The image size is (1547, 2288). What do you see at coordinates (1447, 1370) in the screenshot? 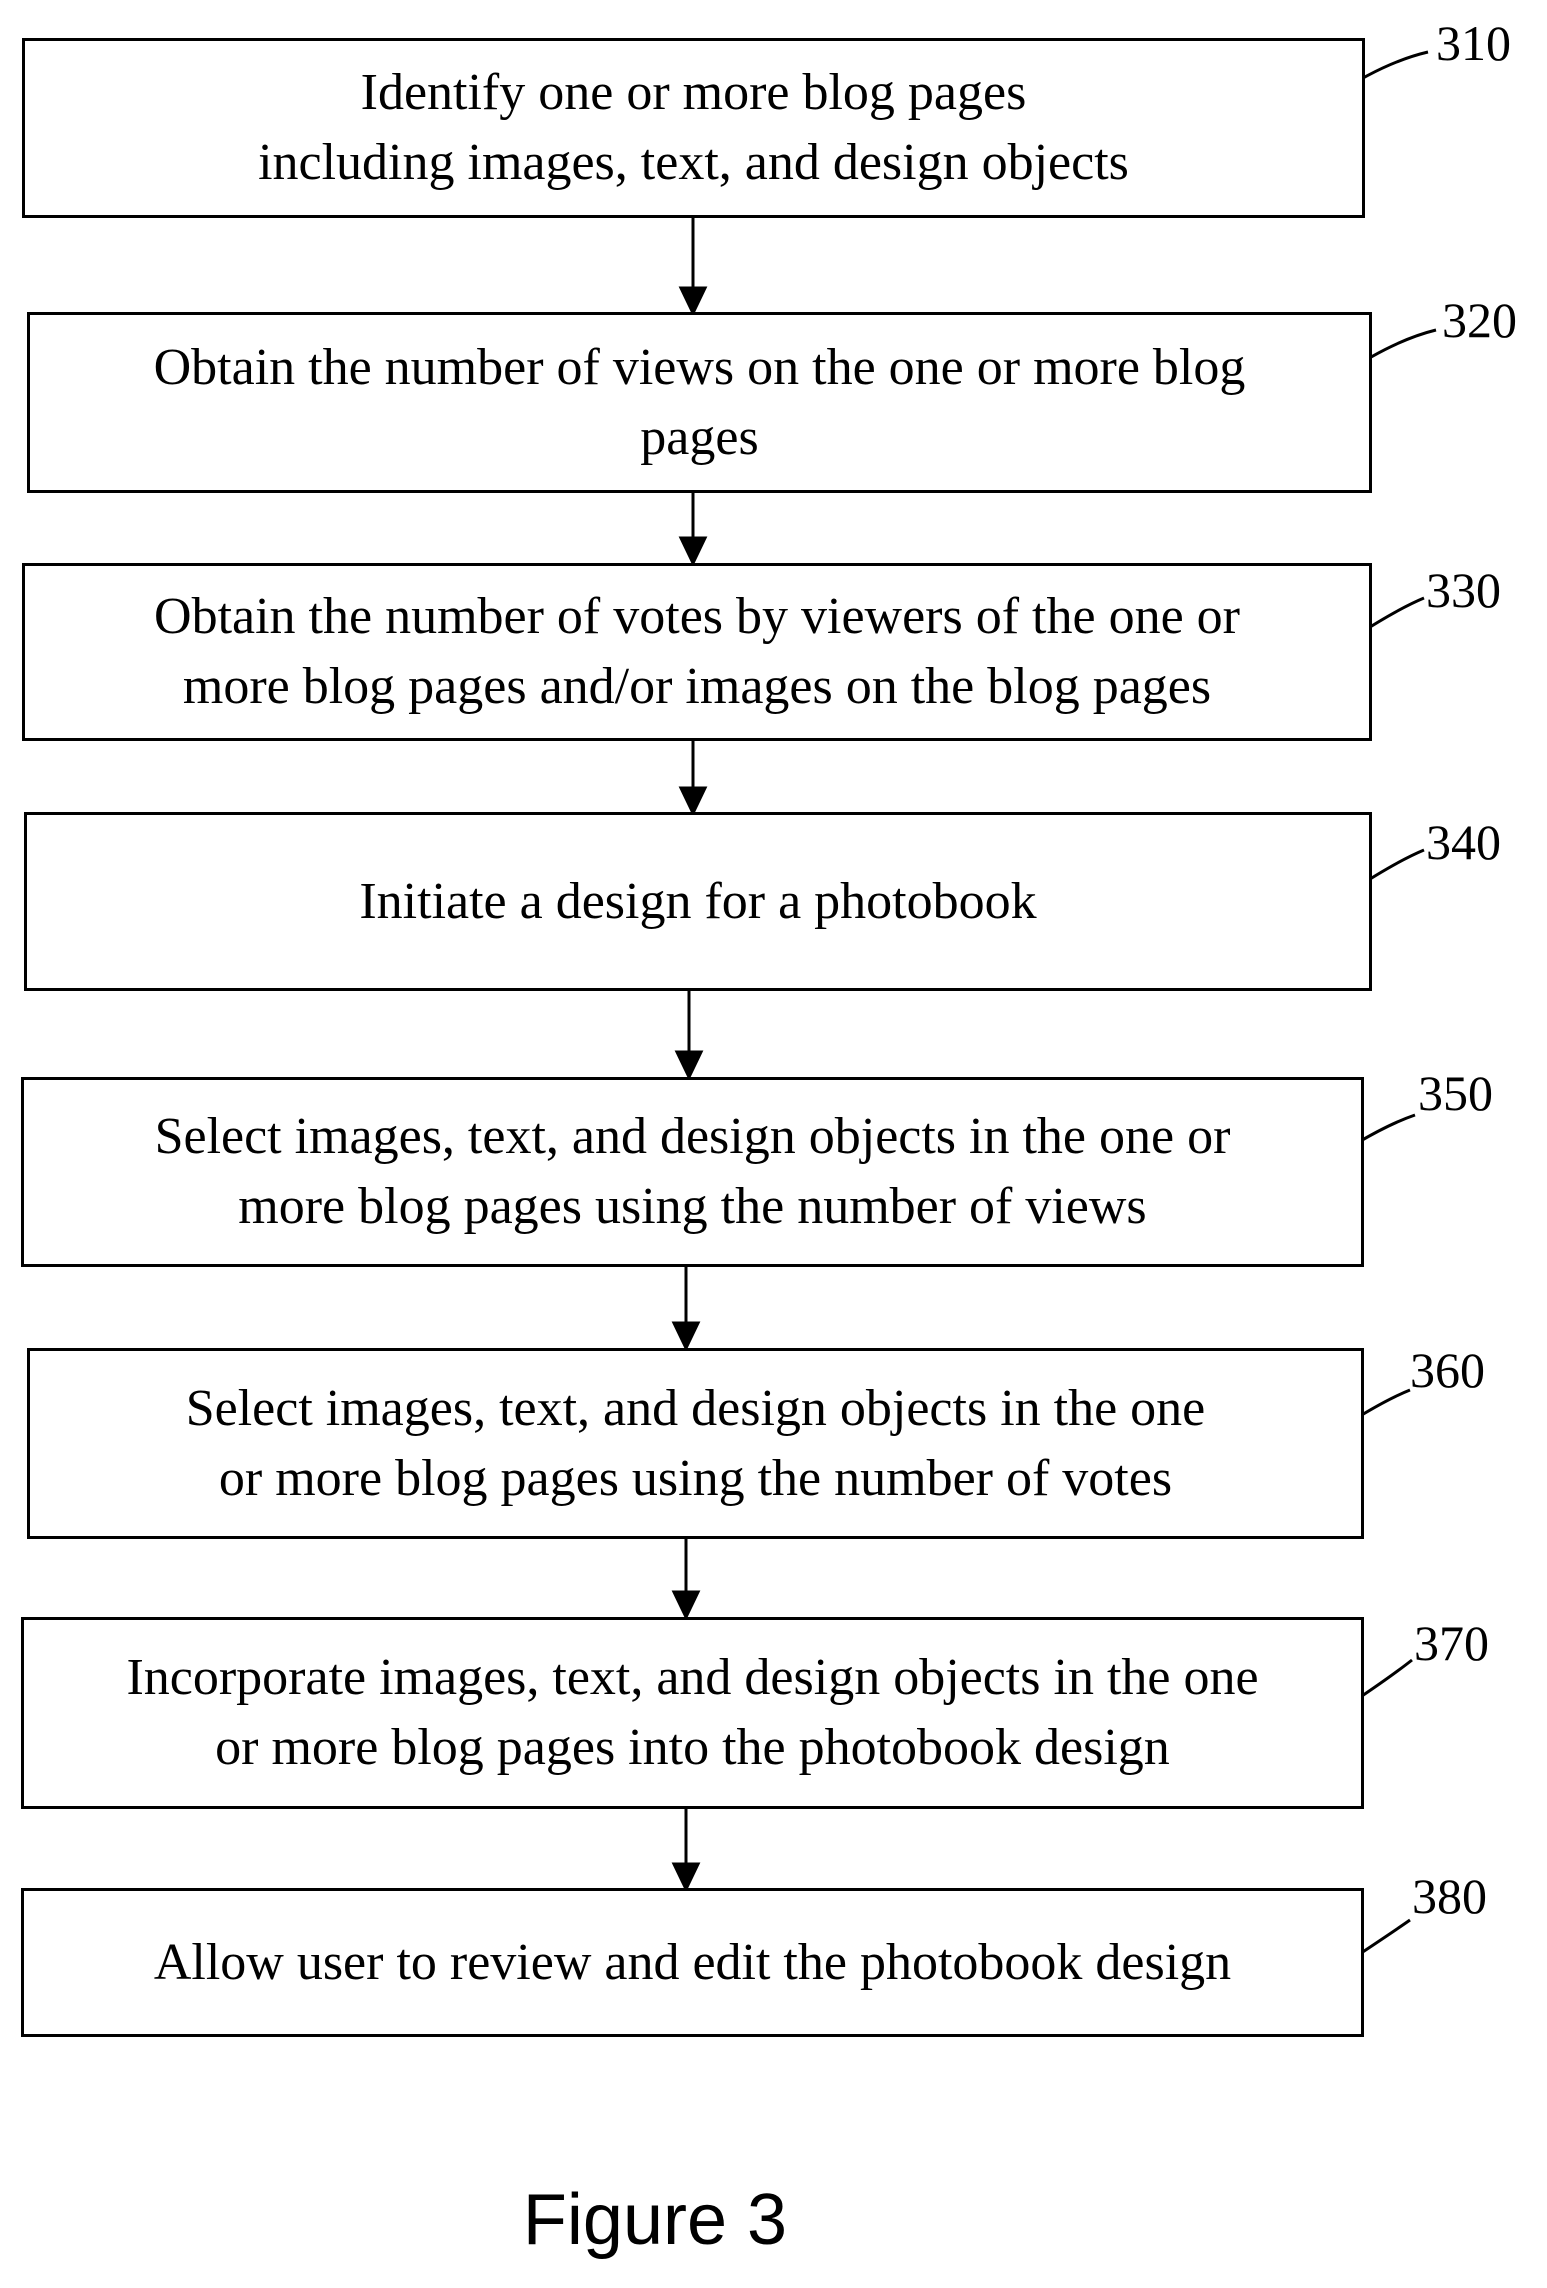
I see `ref-label-360: 360` at bounding box center [1447, 1370].